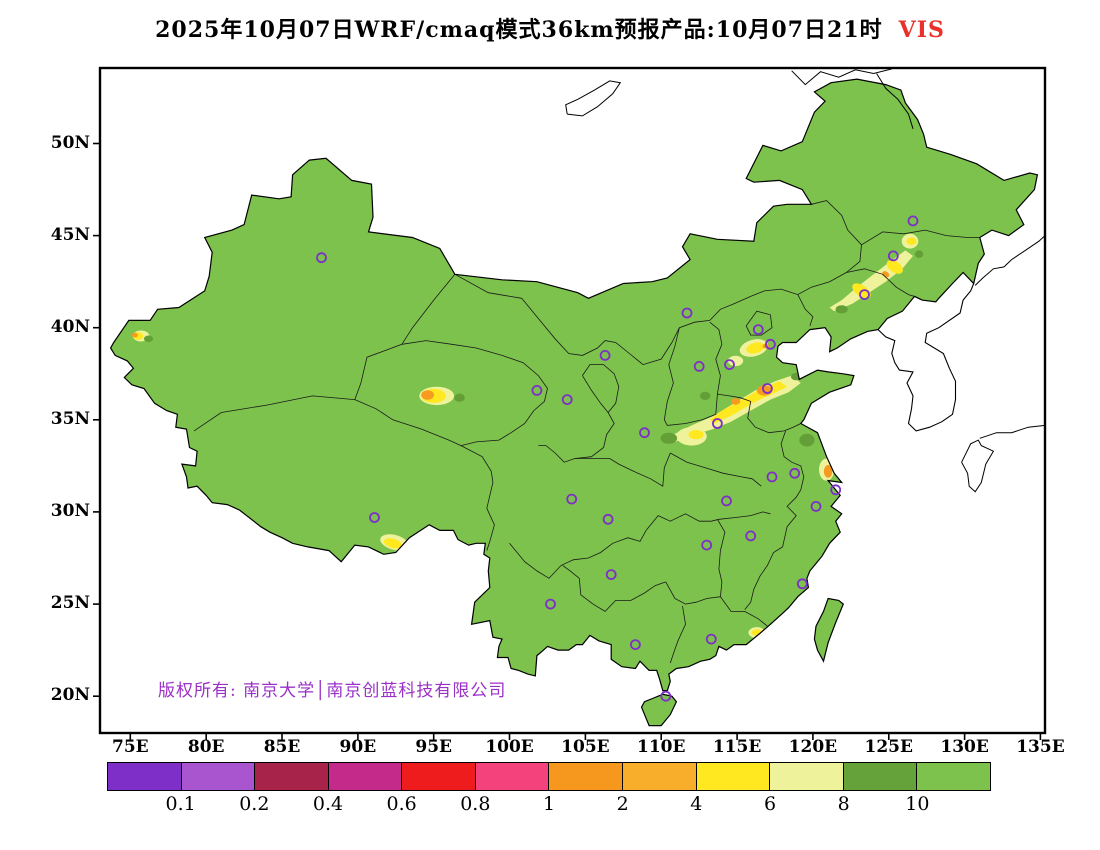 Image resolution: width=1100 pixels, height=850 pixels. Describe the element at coordinates (635, 644) in the screenshot. I see `station-marker-nanning` at that location.